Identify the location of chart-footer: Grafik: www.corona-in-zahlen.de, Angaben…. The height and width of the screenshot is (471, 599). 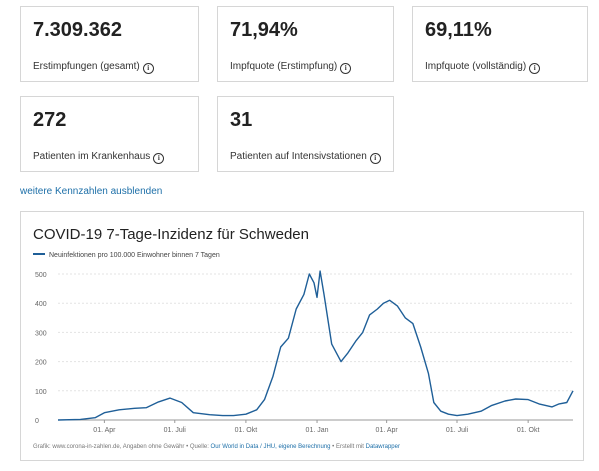
(216, 447).